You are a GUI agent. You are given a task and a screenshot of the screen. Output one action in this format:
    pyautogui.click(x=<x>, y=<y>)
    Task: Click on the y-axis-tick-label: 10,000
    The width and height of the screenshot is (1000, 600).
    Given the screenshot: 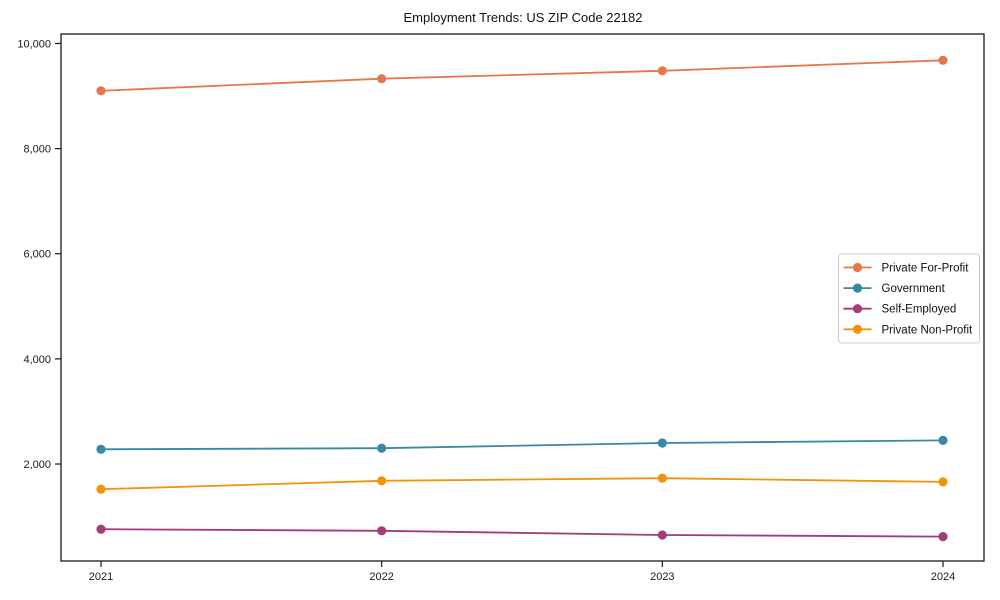 What is the action you would take?
    pyautogui.click(x=34, y=44)
    